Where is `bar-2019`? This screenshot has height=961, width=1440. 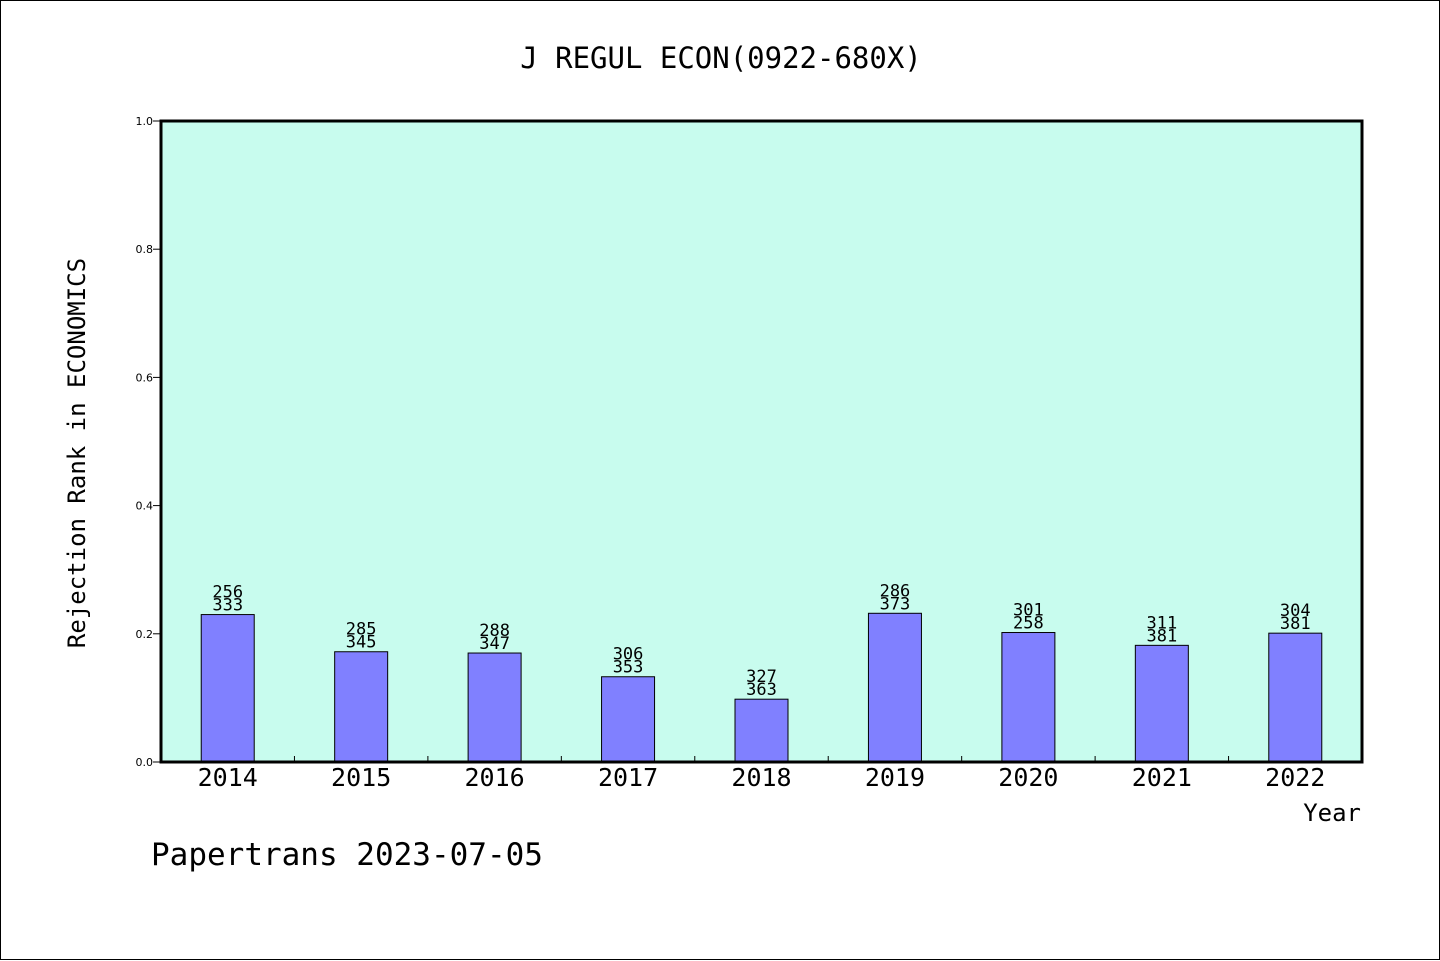 bar-2019 is located at coordinates (894, 687).